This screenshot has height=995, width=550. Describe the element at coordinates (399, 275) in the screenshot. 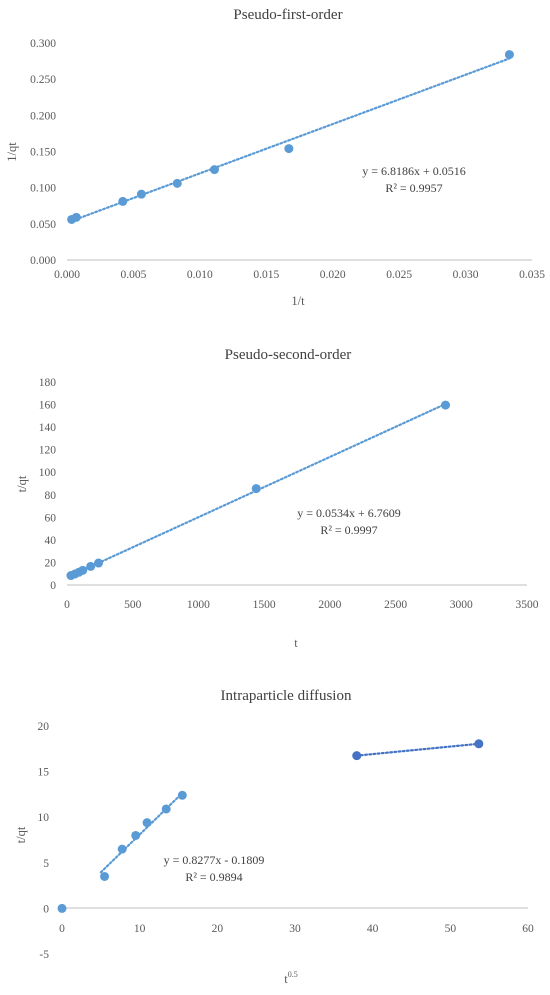

I see `x-tick-label: 0.025` at that location.